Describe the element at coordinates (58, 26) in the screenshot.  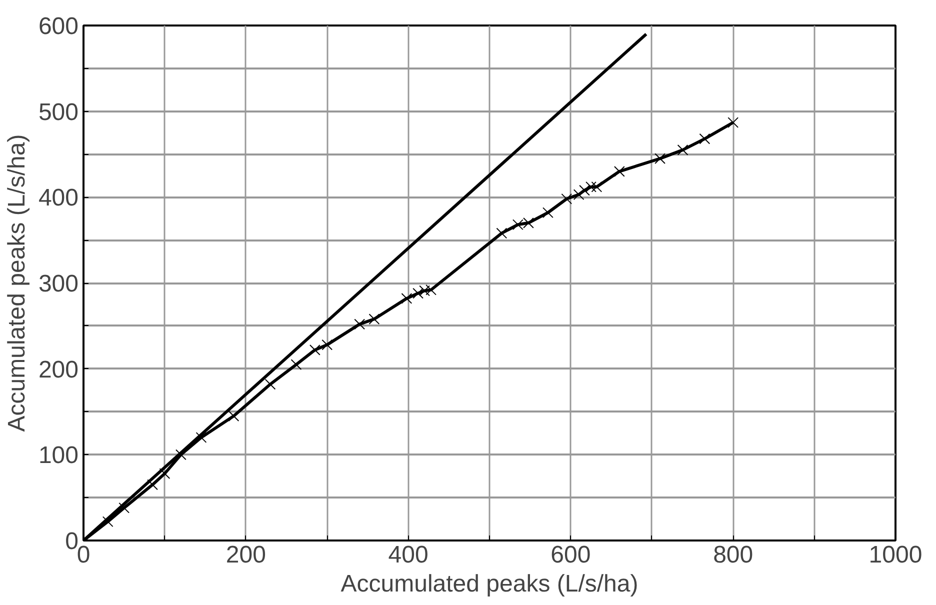
I see `y-tick-label: 600` at that location.